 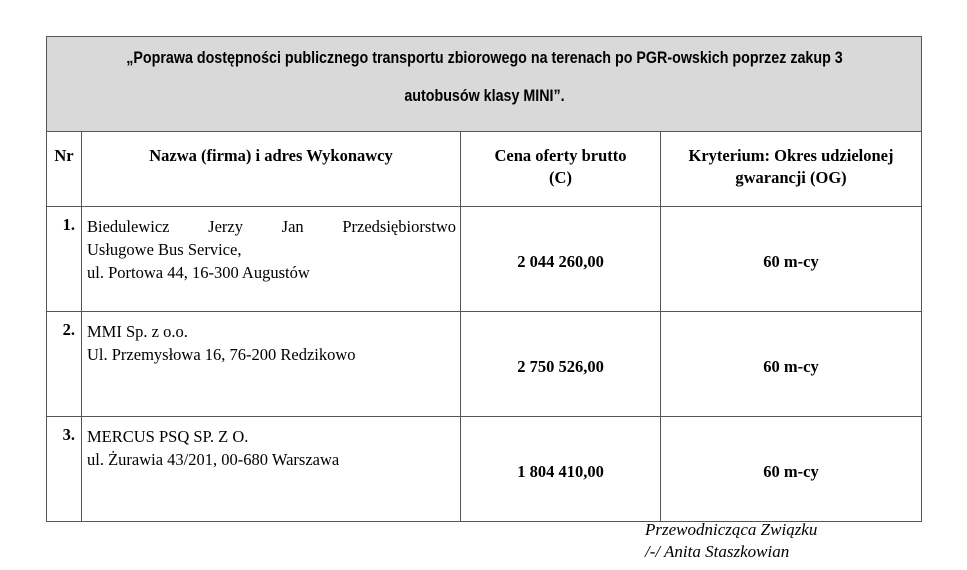 What do you see at coordinates (717, 551) in the screenshot?
I see `signature-name: /-/ Anita Staszkowian` at bounding box center [717, 551].